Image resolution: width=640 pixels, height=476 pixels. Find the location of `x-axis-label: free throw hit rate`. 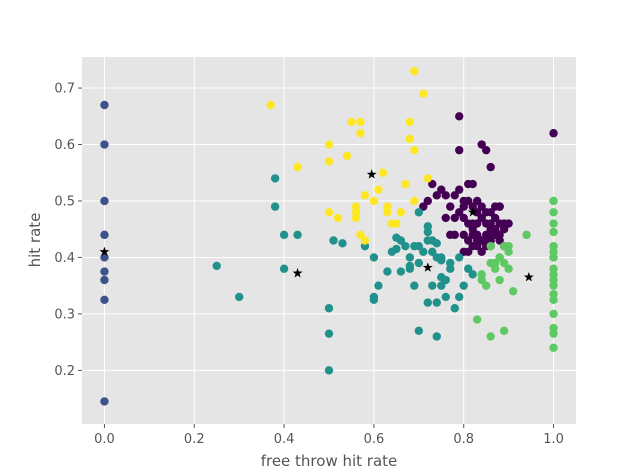

x-axis-label: free throw hit rate is located at coordinates (329, 461).